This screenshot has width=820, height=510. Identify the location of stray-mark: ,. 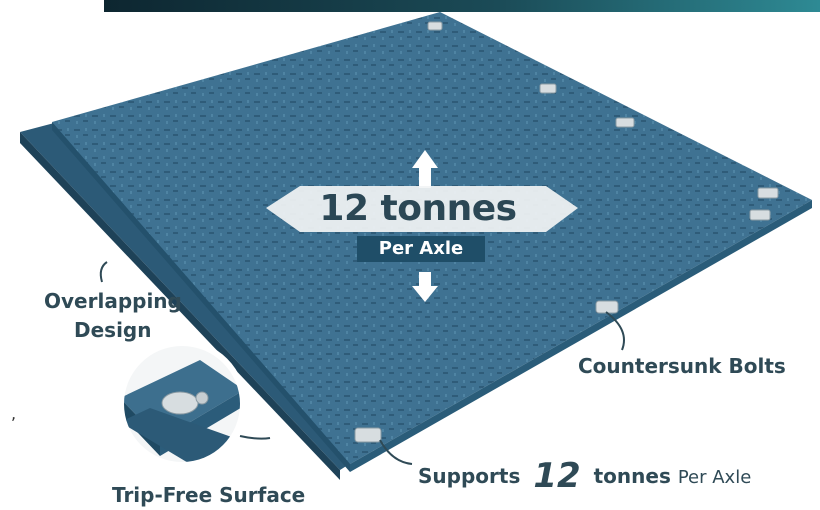
(13, 413).